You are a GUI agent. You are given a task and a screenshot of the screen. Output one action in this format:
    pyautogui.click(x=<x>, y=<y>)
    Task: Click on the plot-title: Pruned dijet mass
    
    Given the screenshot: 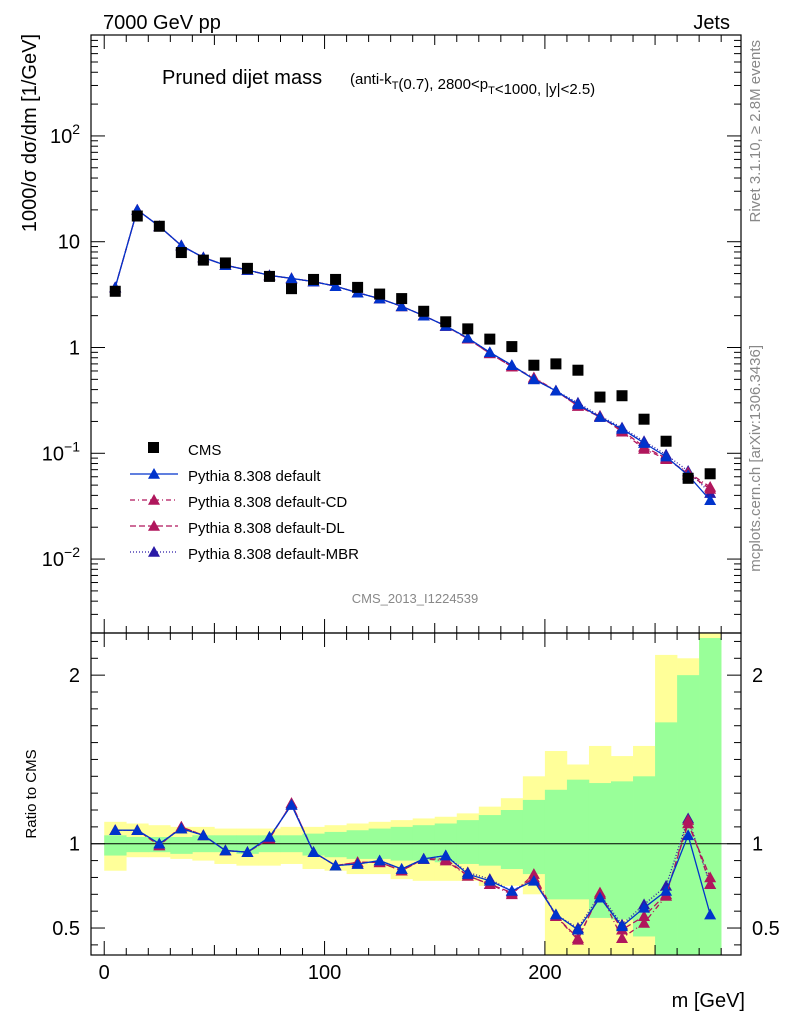 What is the action you would take?
    pyautogui.click(x=242, y=78)
    